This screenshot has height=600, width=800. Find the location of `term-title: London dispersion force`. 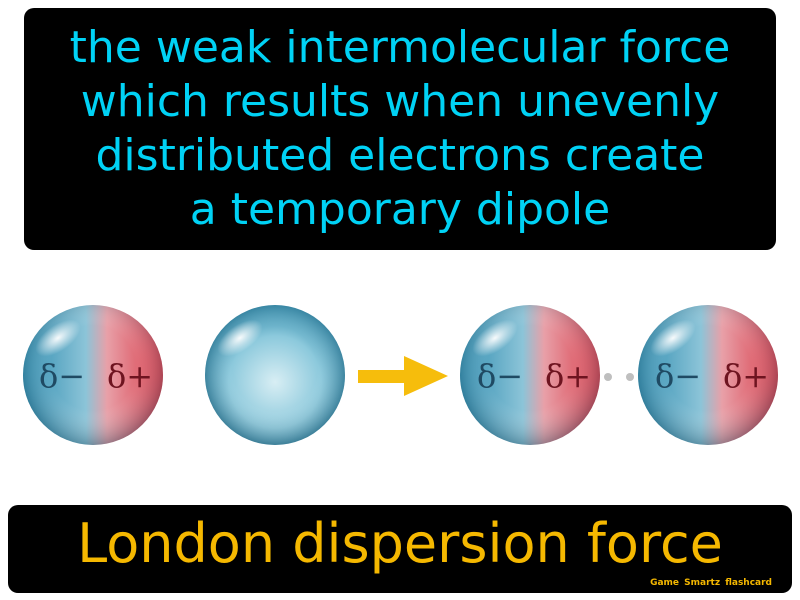

term-title: London dispersion force is located at coordinates (400, 543).